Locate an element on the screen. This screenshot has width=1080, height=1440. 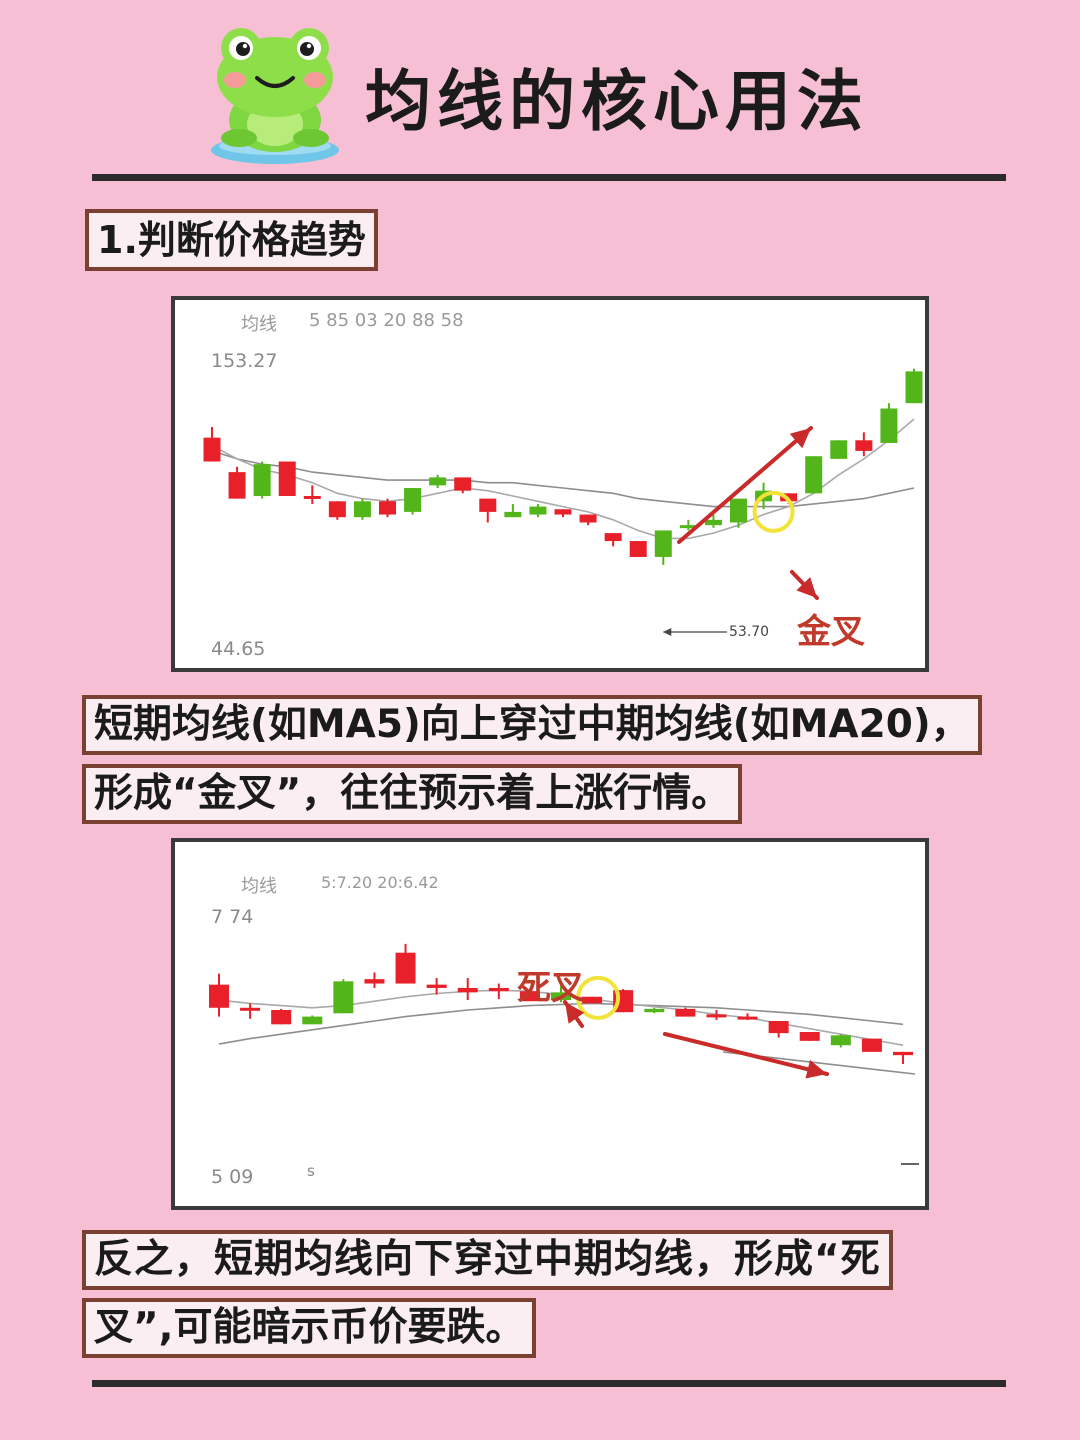
divider-bottom is located at coordinates (549, 1383).